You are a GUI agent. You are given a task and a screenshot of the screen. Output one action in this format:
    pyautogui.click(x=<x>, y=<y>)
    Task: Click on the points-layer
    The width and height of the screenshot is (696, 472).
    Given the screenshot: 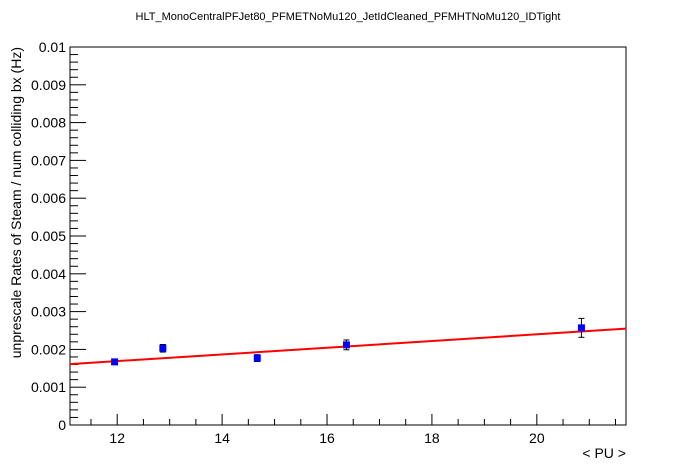 What is the action you would take?
    pyautogui.click(x=348, y=341)
    